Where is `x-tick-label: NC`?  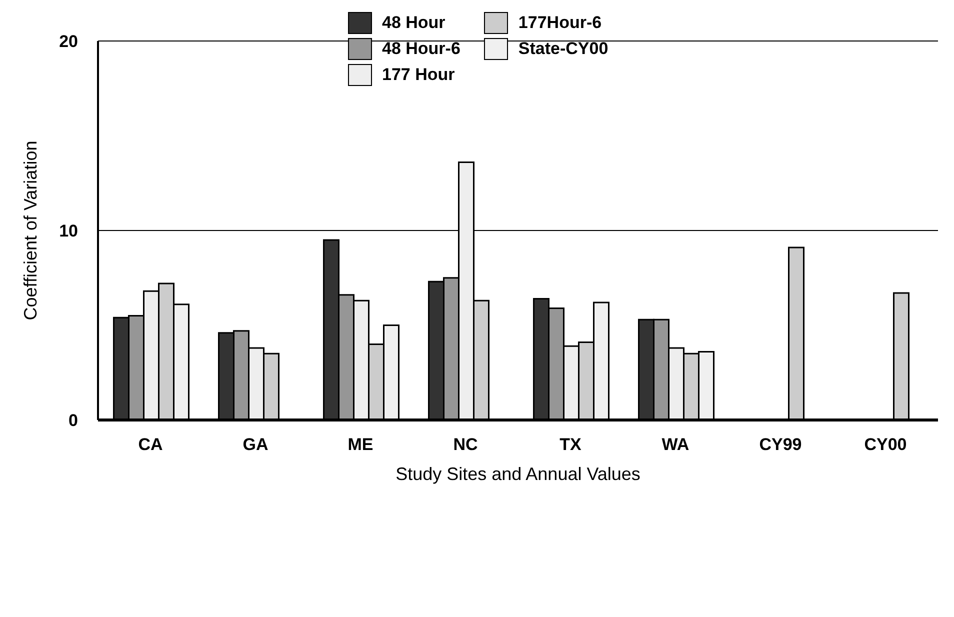 x-tick-label: NC is located at coordinates (465, 444).